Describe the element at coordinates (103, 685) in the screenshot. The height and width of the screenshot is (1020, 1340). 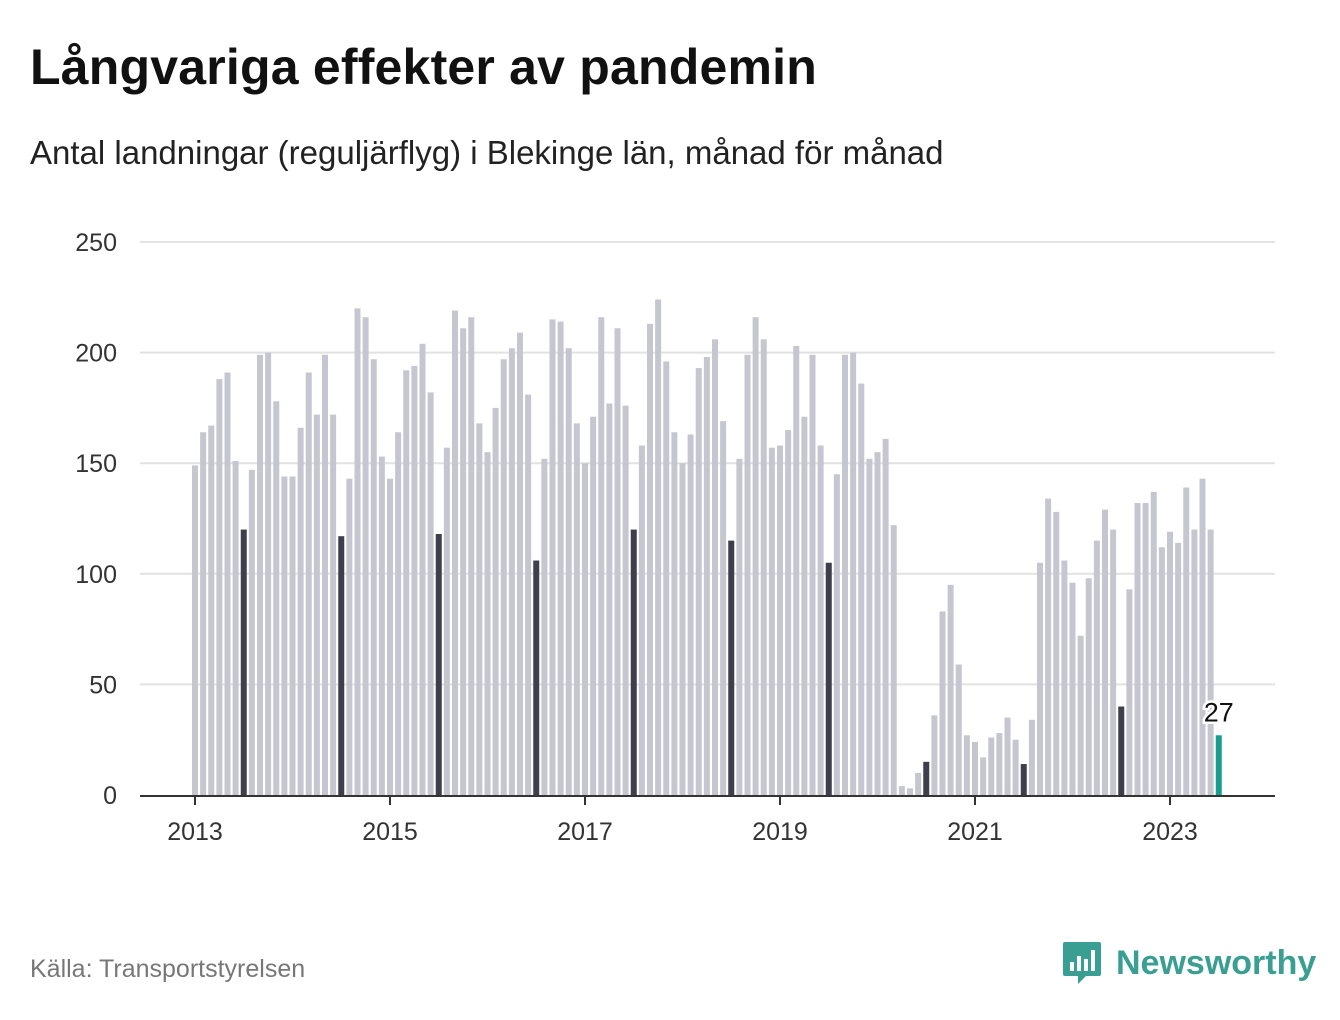
I see `y-tick-label: 50` at that location.